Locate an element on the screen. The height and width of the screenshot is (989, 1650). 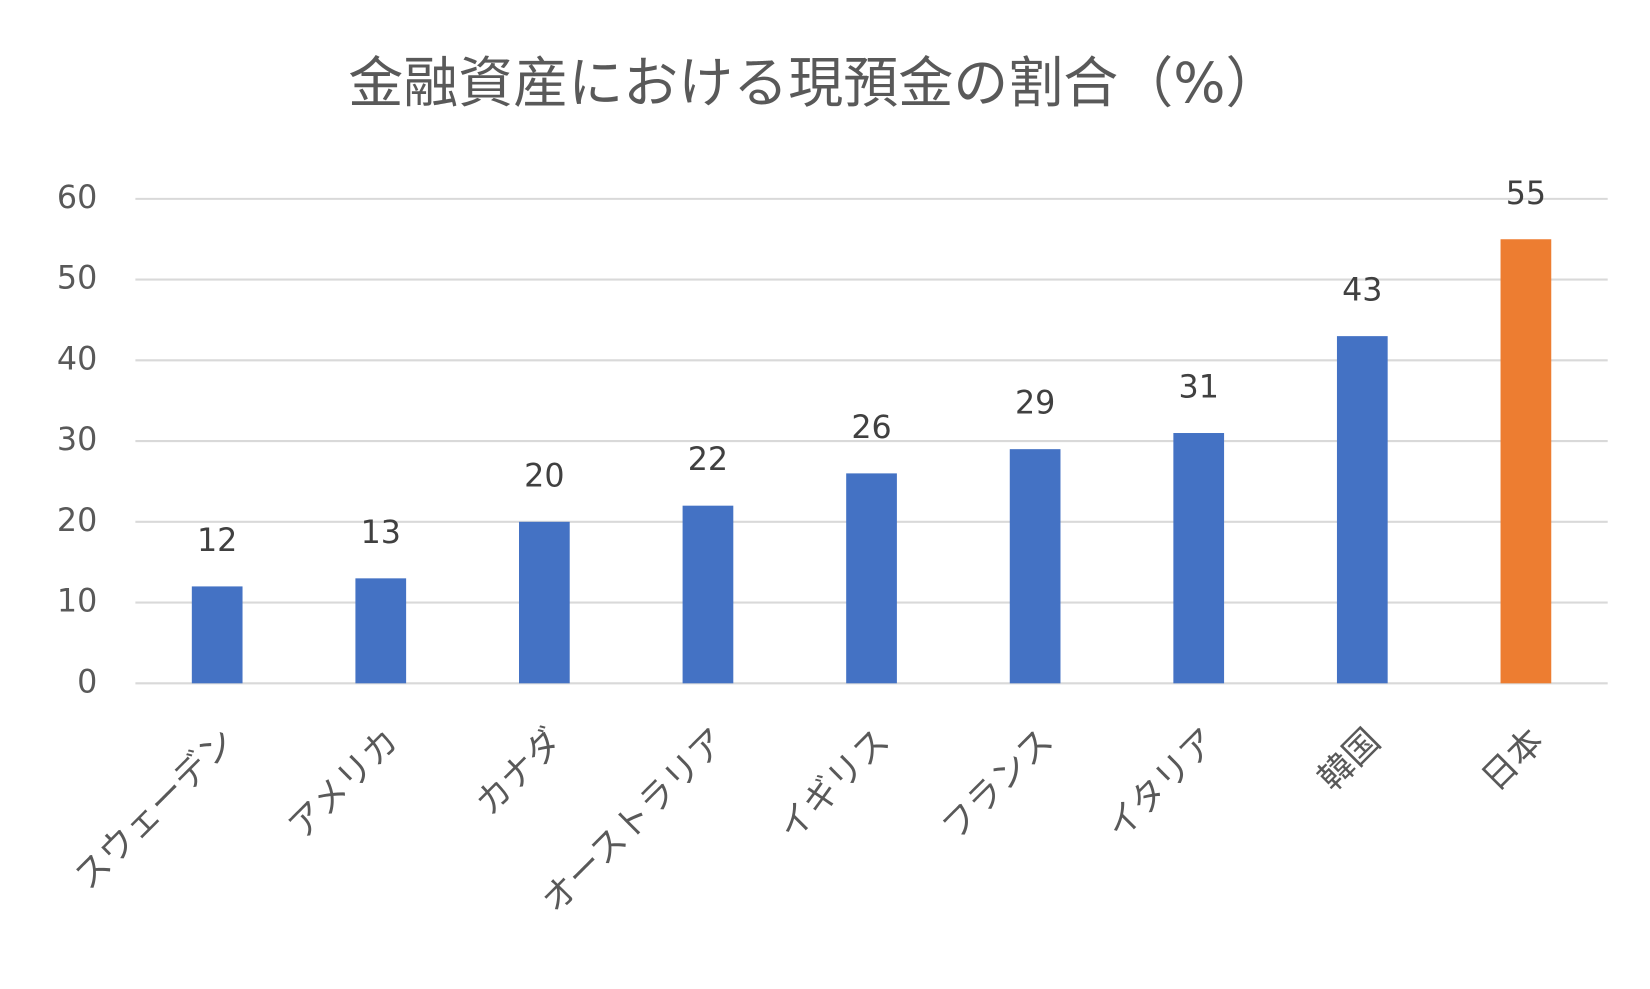
chart-title: 金融資産における現預金の割合（%） is located at coordinates (814, 83).